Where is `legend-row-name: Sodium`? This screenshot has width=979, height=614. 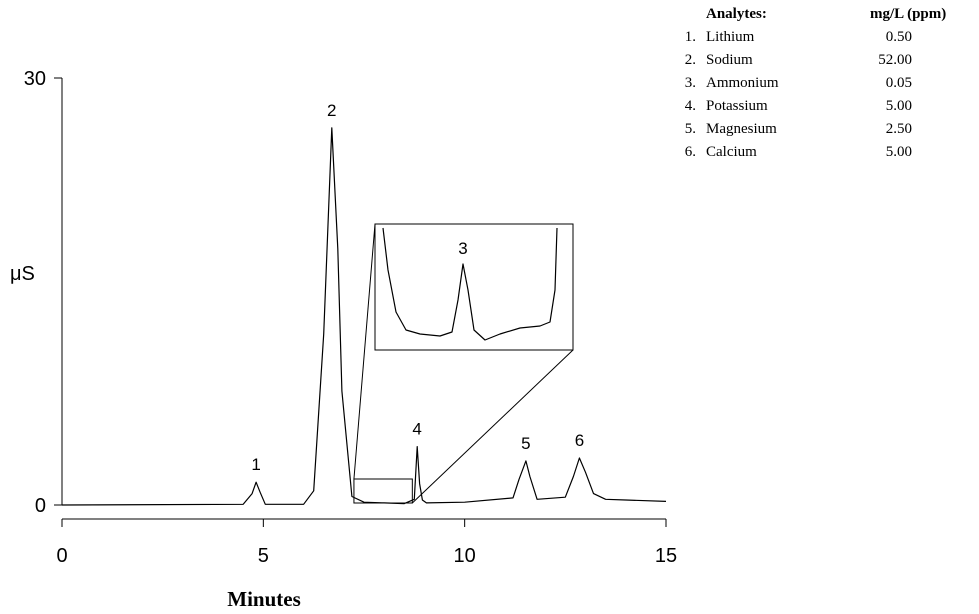
legend-row-name: Sodium is located at coordinates (729, 60).